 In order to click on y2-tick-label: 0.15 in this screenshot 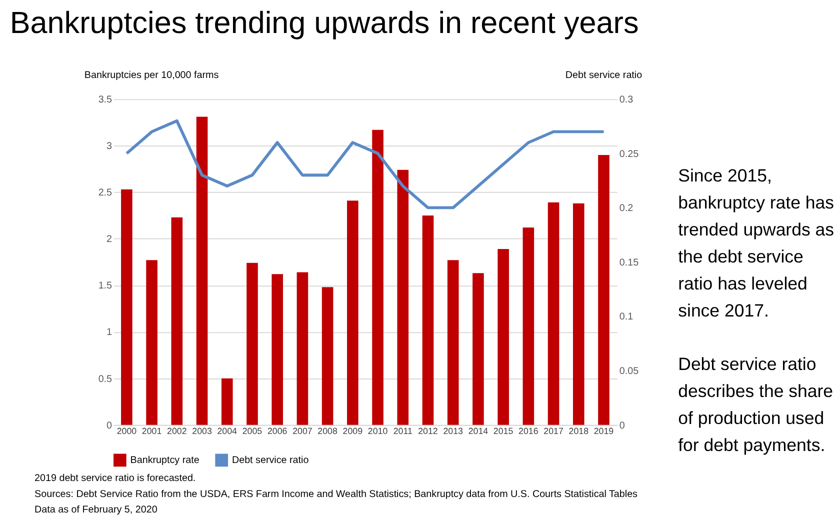, I will do `click(629, 262)`.